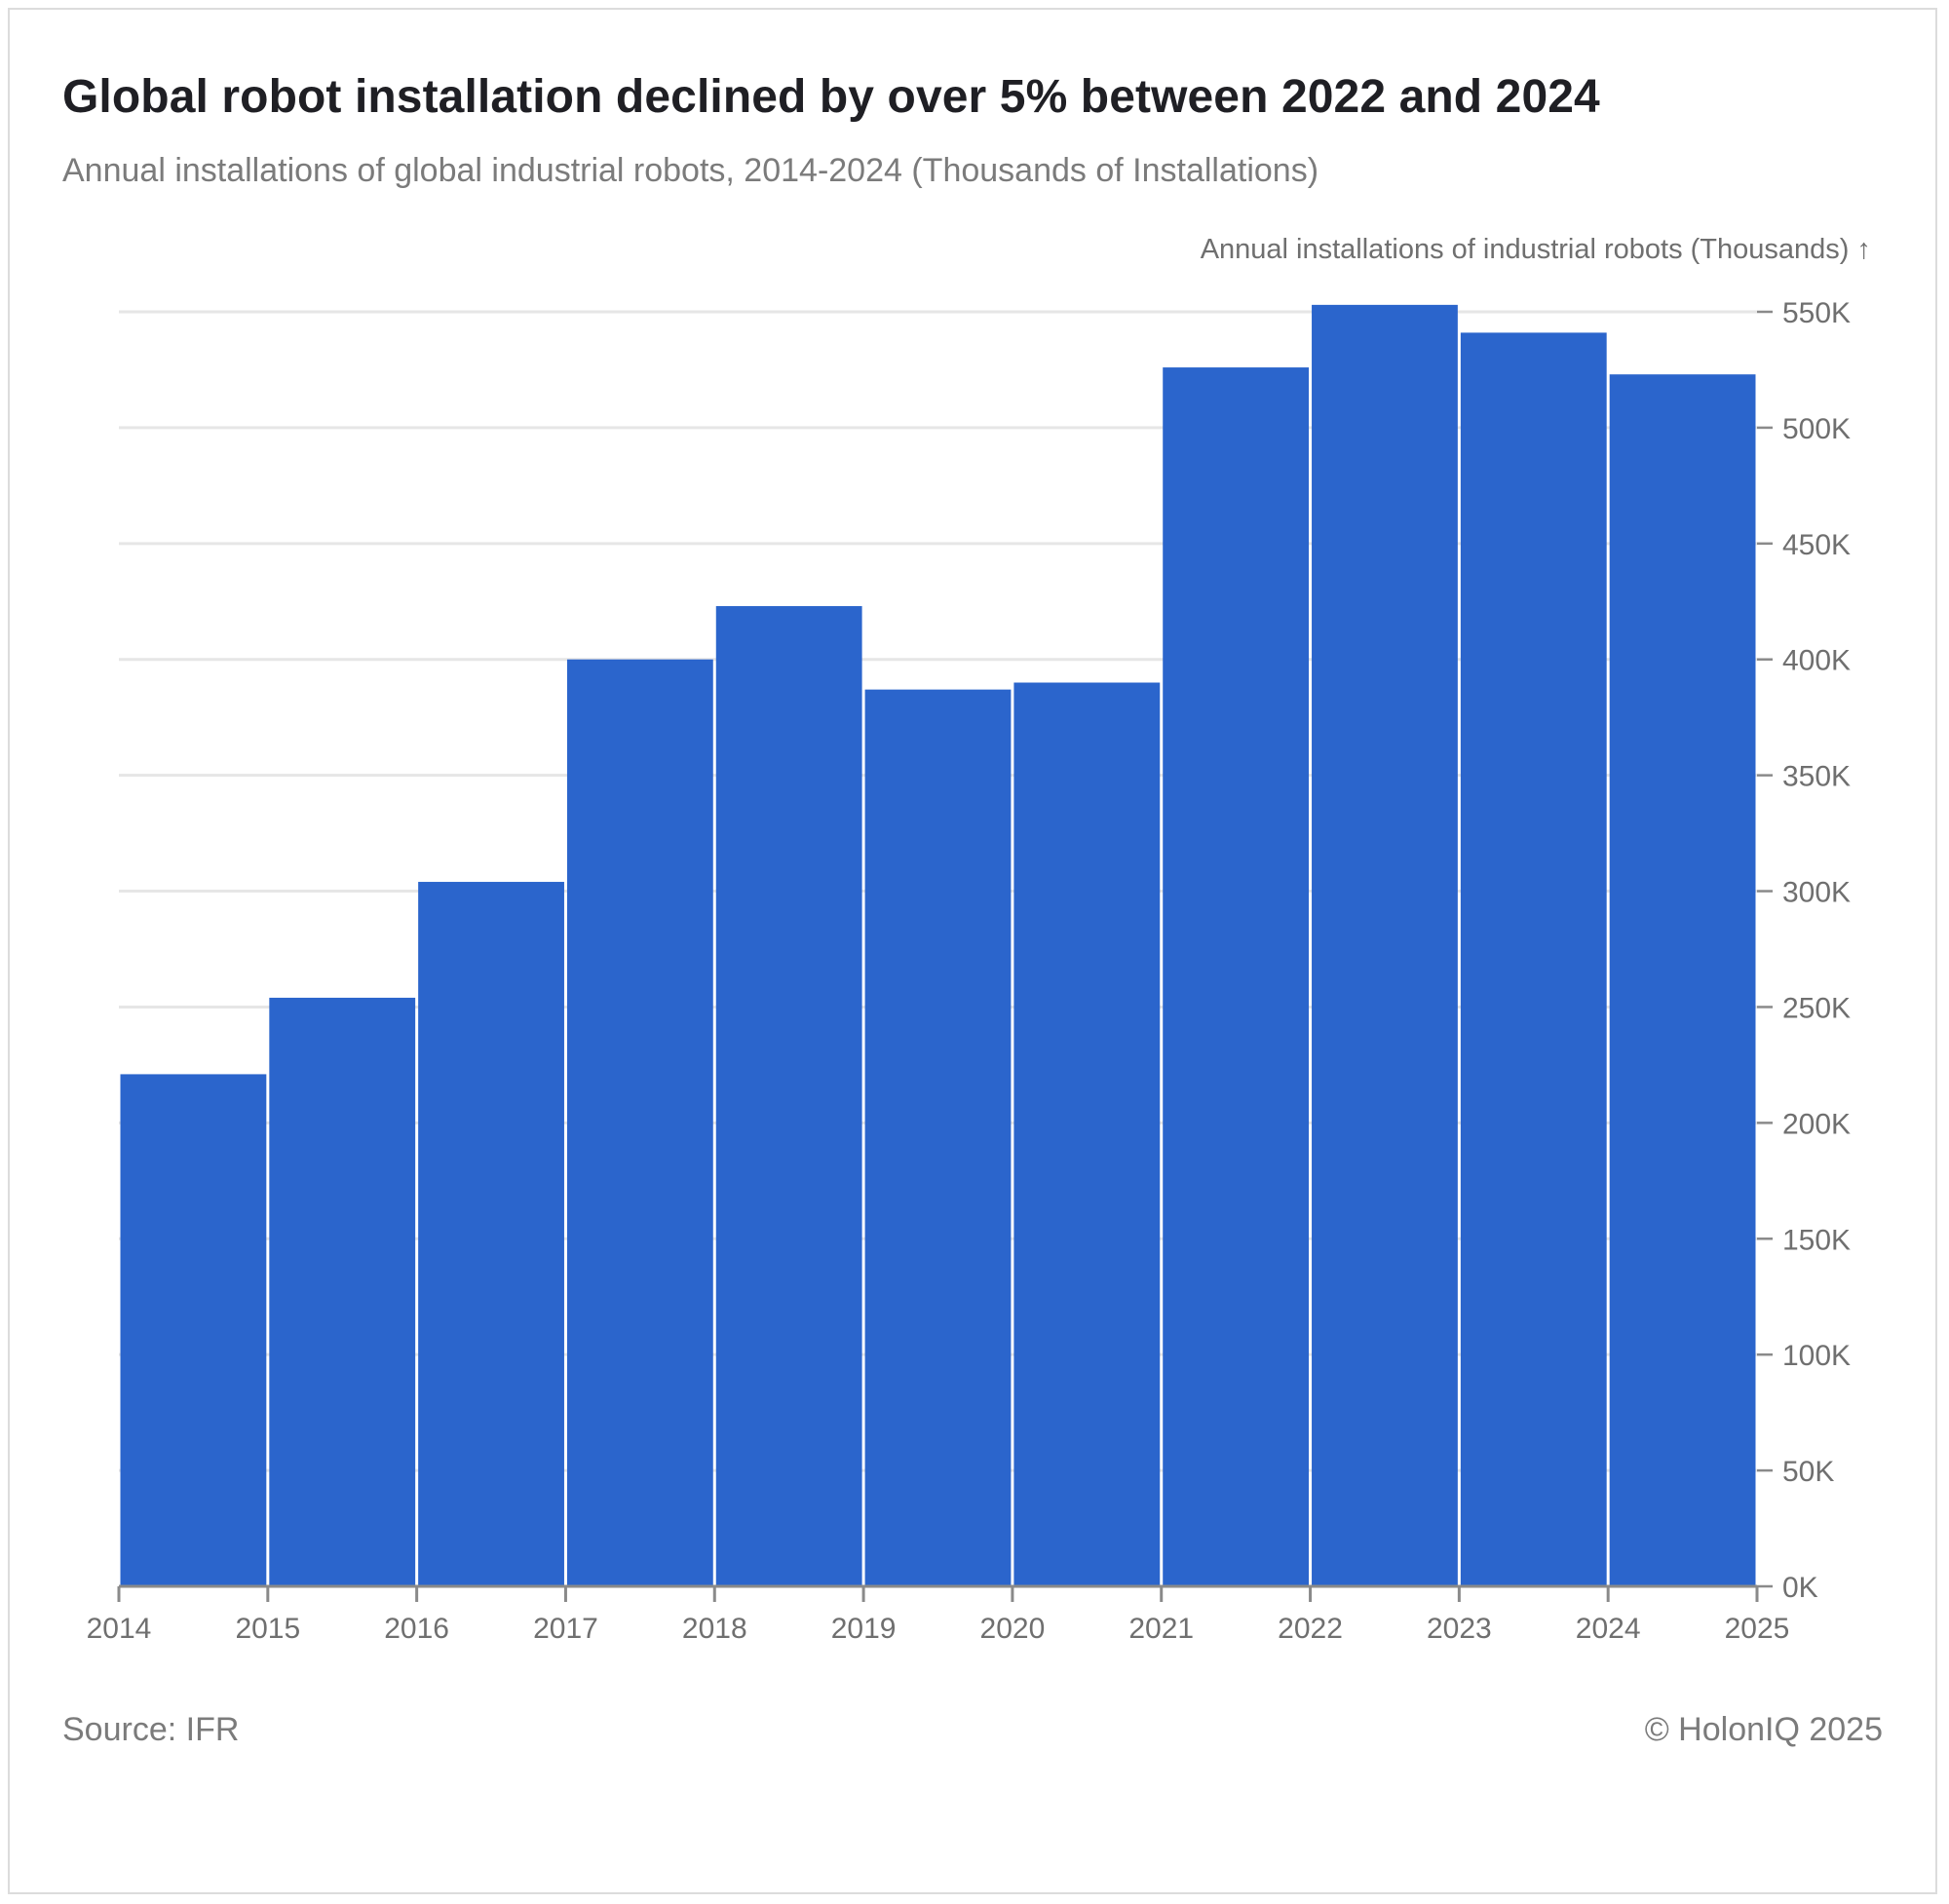 Image resolution: width=1949 pixels, height=1904 pixels. I want to click on x-tick-label-2022: 2022, so click(1310, 1629).